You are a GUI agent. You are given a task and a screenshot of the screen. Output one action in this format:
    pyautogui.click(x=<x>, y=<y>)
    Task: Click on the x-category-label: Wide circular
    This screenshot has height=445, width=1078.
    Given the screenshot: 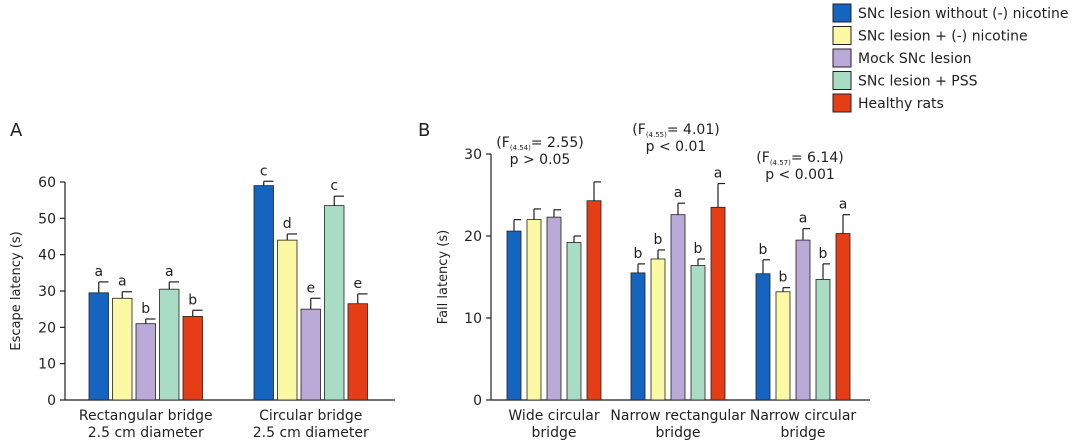 What is the action you would take?
    pyautogui.click(x=553, y=416)
    